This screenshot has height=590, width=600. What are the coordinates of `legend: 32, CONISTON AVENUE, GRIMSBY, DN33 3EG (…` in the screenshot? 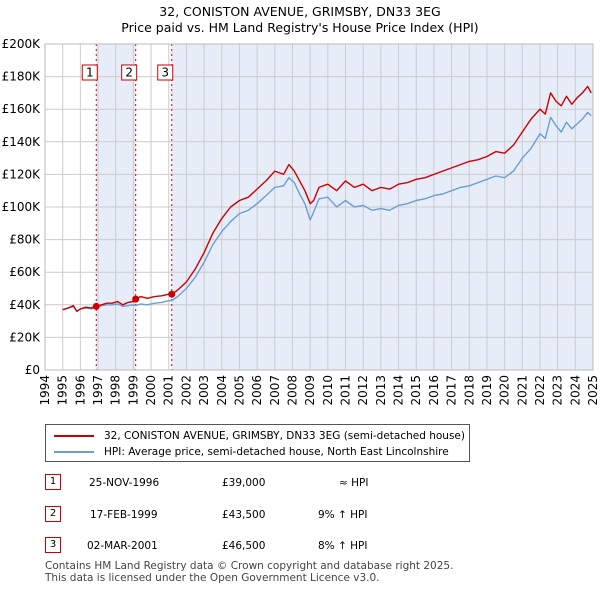 It's located at (257, 443).